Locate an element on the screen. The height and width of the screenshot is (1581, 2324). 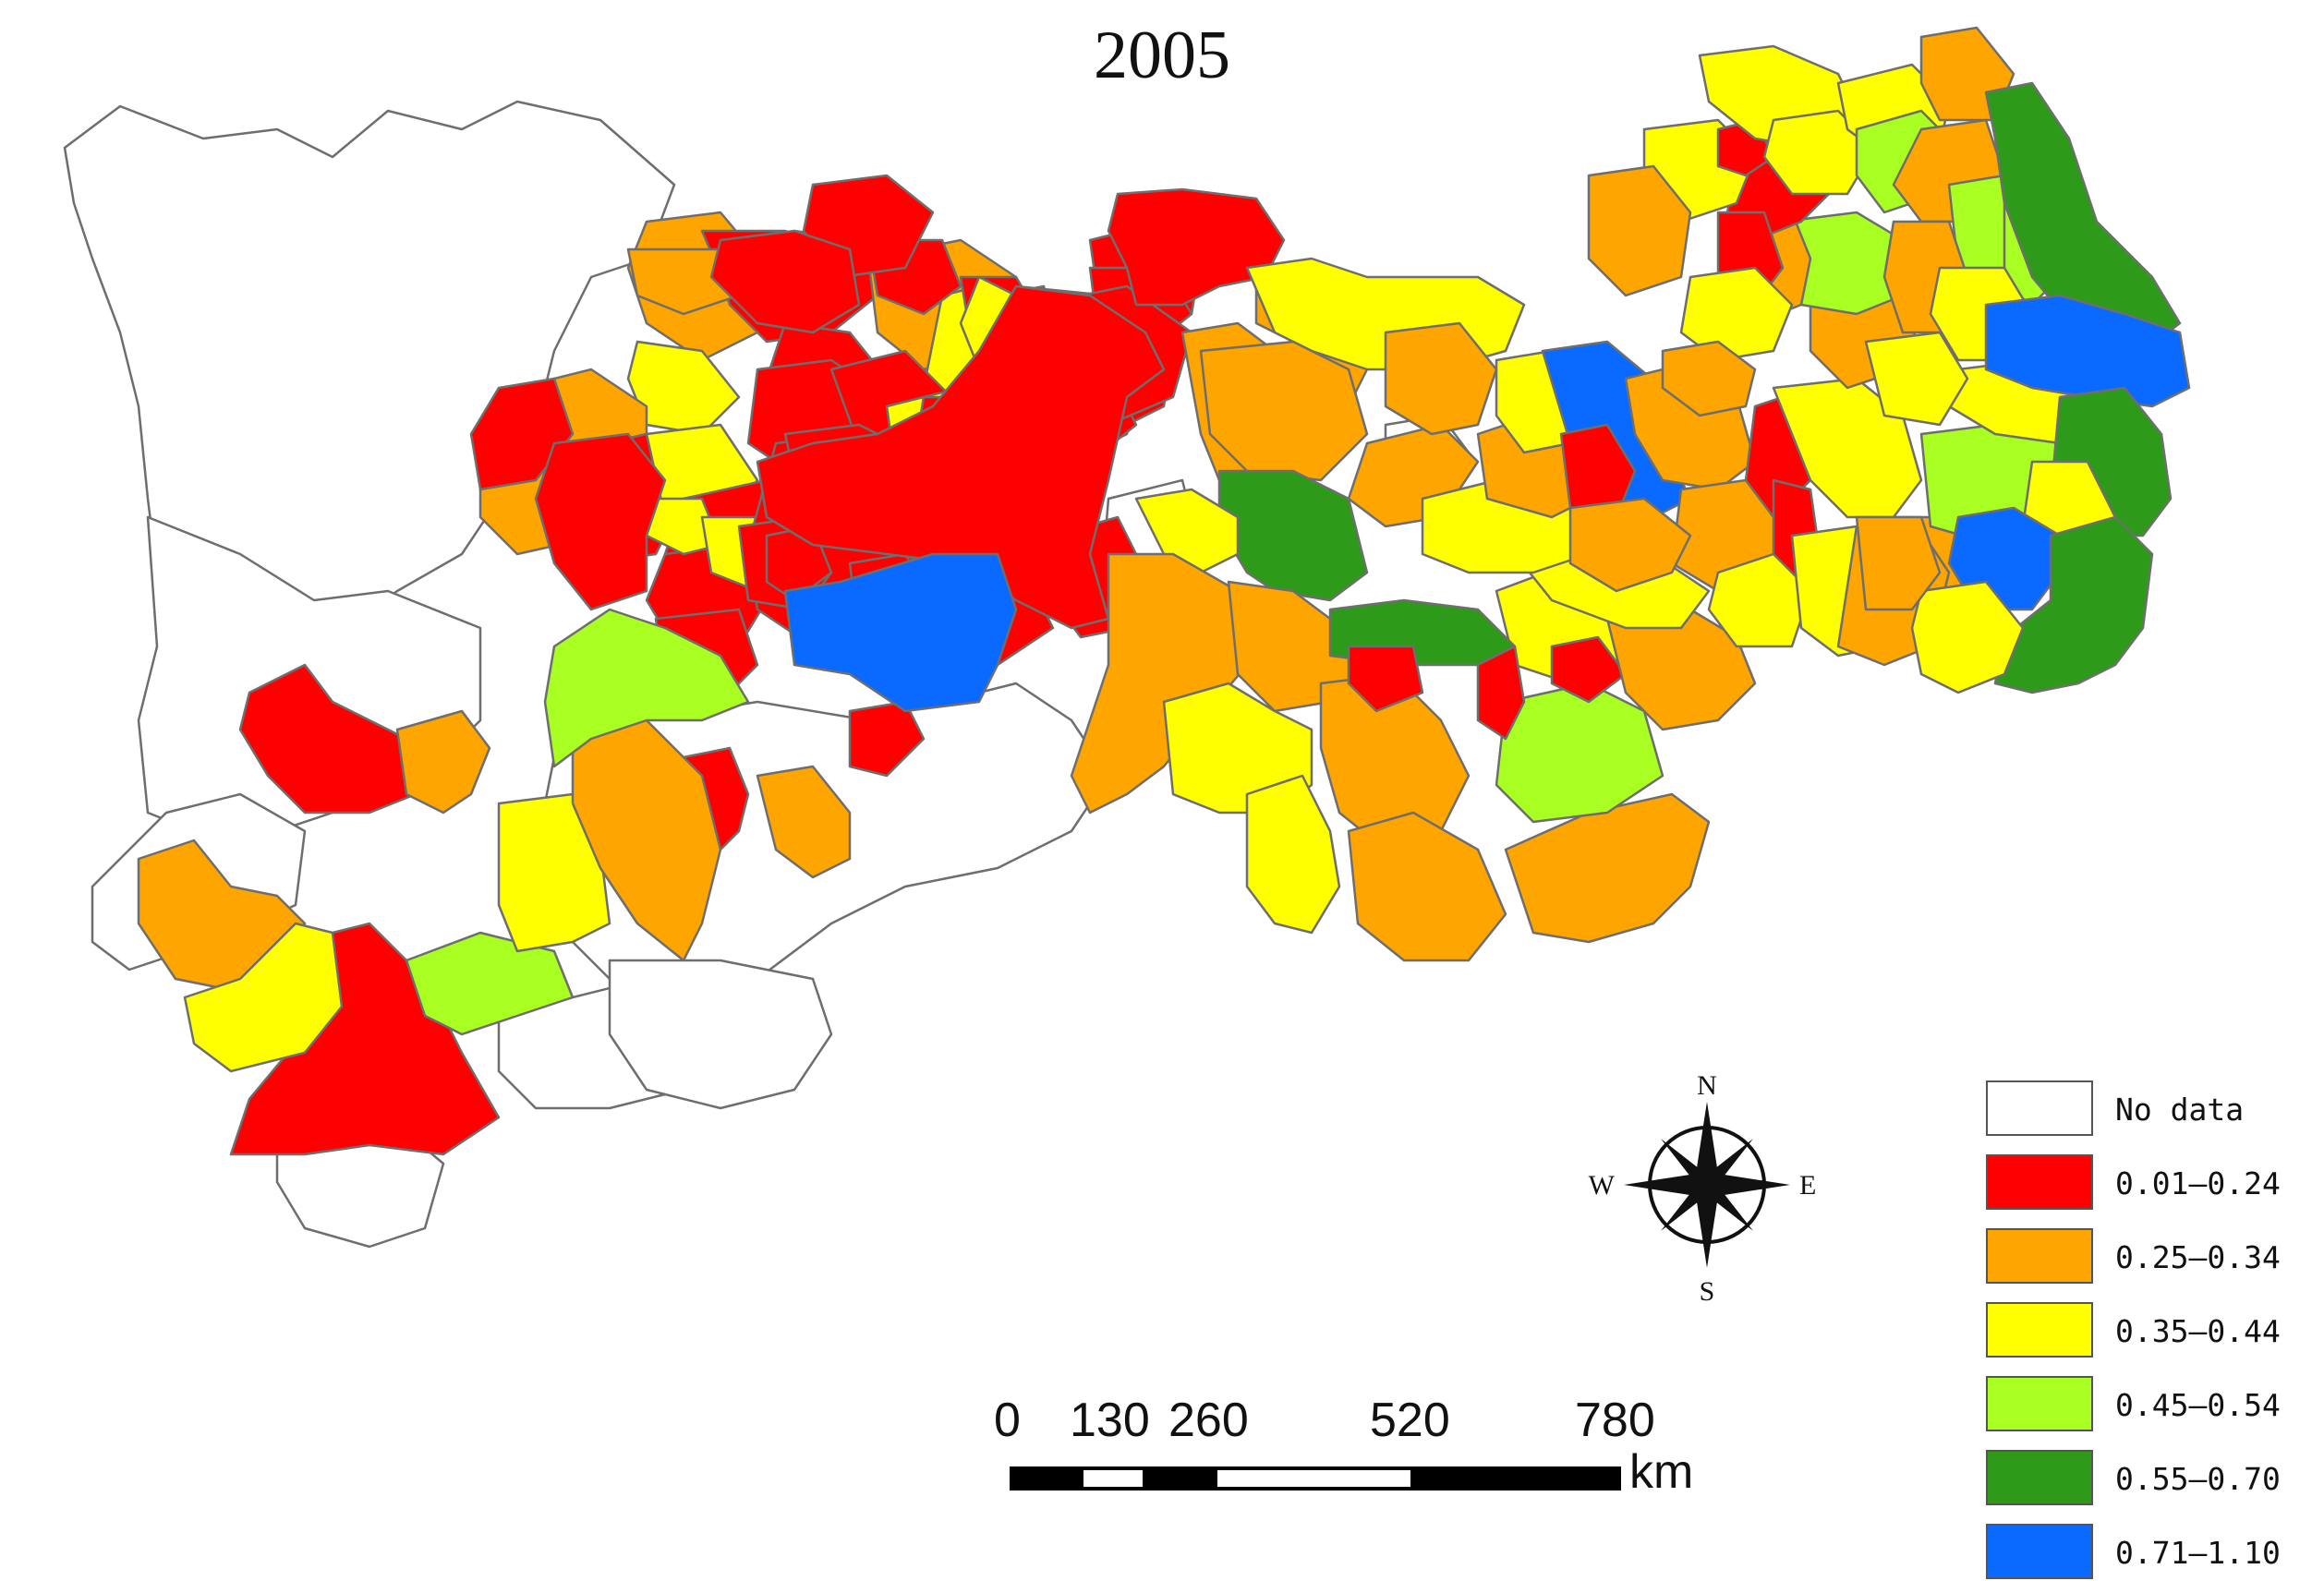
legend-item: 0.01–0.24 is located at coordinates (2143, 1183).